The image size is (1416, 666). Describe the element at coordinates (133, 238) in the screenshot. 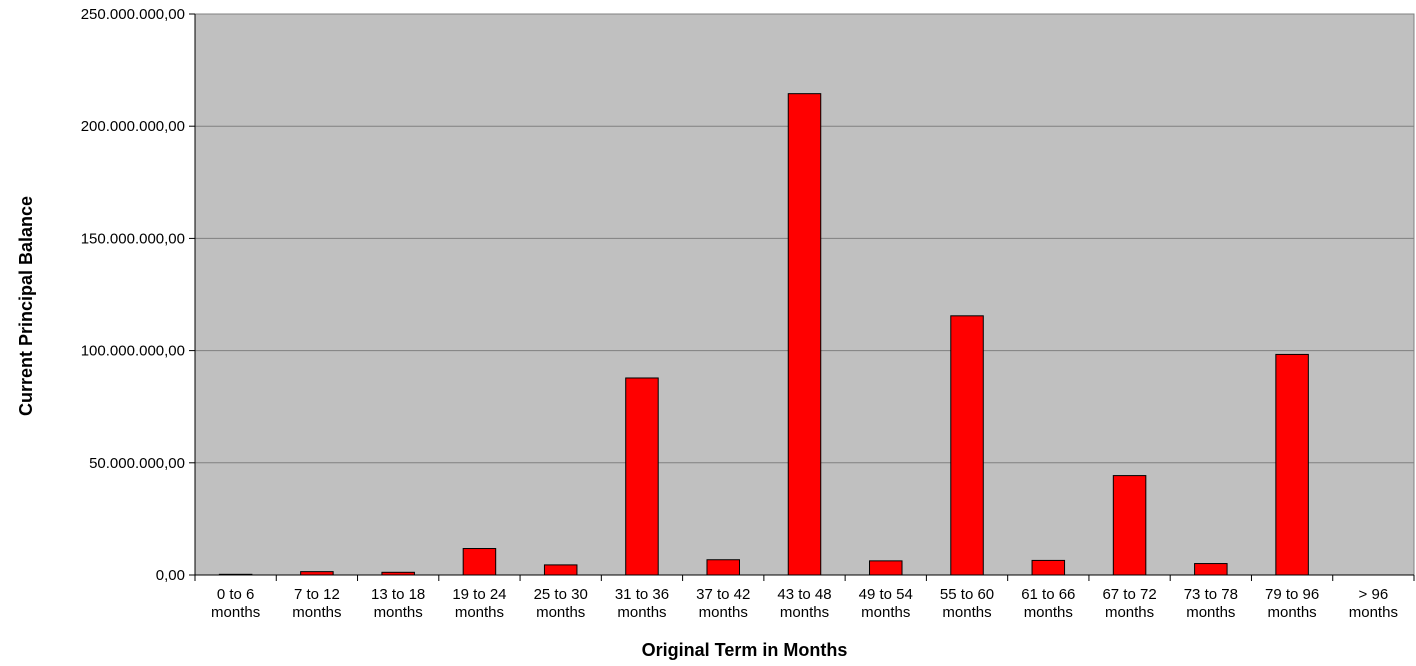

I see `y-tick-label: 150.000.000,00` at that location.